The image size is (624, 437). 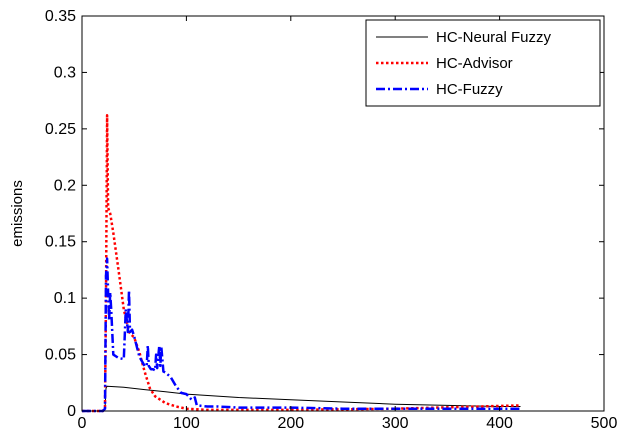 What do you see at coordinates (71, 411) in the screenshot?
I see `y-tick-label: 0` at bounding box center [71, 411].